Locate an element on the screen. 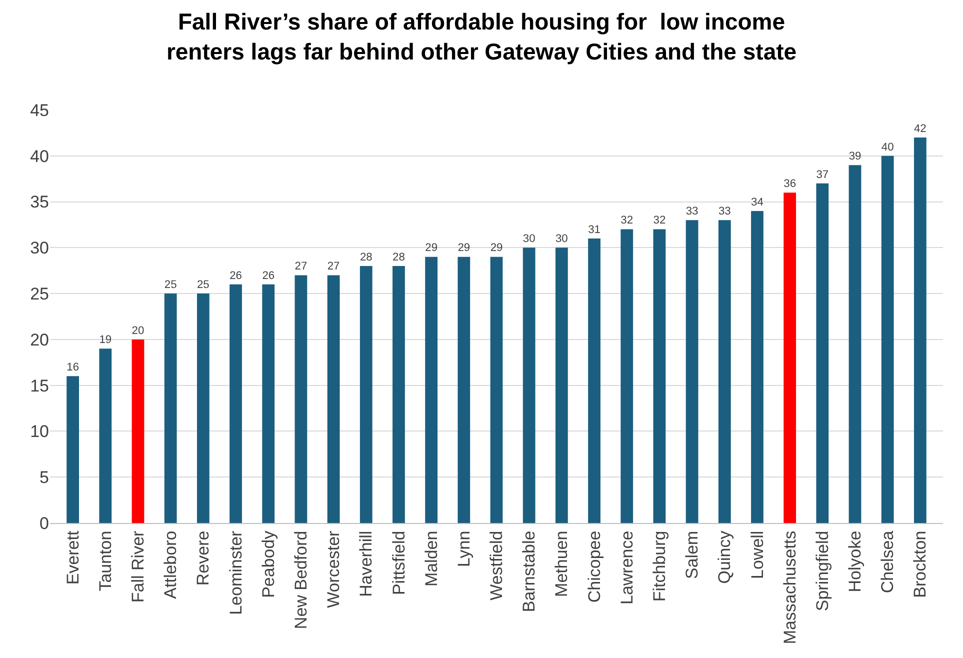  x-tick-label: Methuen is located at coordinates (562, 563).